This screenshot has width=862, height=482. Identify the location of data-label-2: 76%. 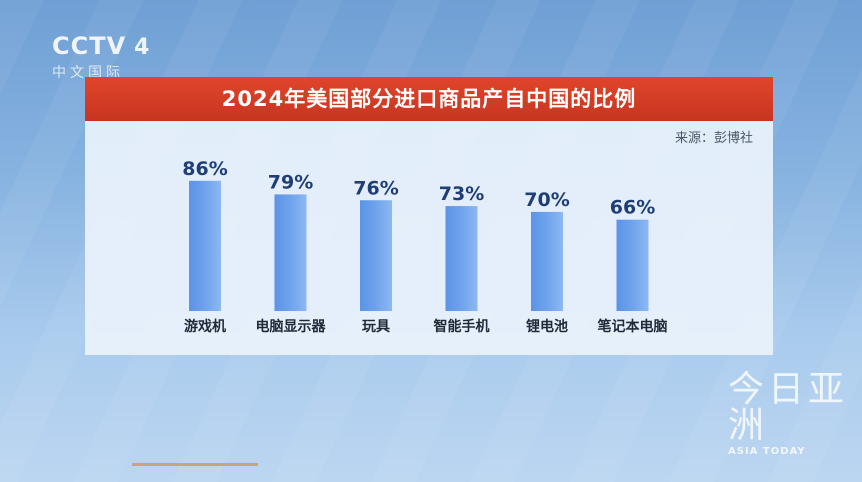
(375, 188).